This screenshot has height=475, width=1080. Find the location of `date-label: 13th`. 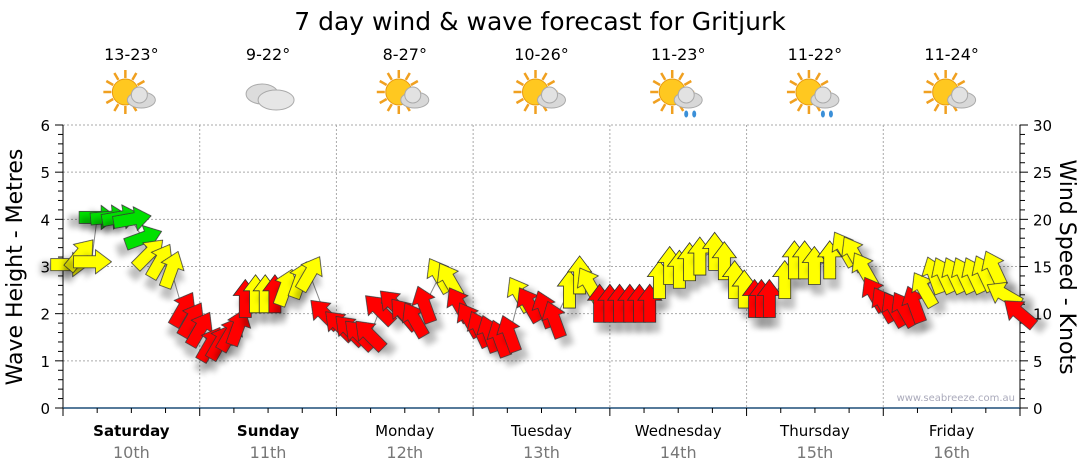

date-label: 13th is located at coordinates (541, 452).